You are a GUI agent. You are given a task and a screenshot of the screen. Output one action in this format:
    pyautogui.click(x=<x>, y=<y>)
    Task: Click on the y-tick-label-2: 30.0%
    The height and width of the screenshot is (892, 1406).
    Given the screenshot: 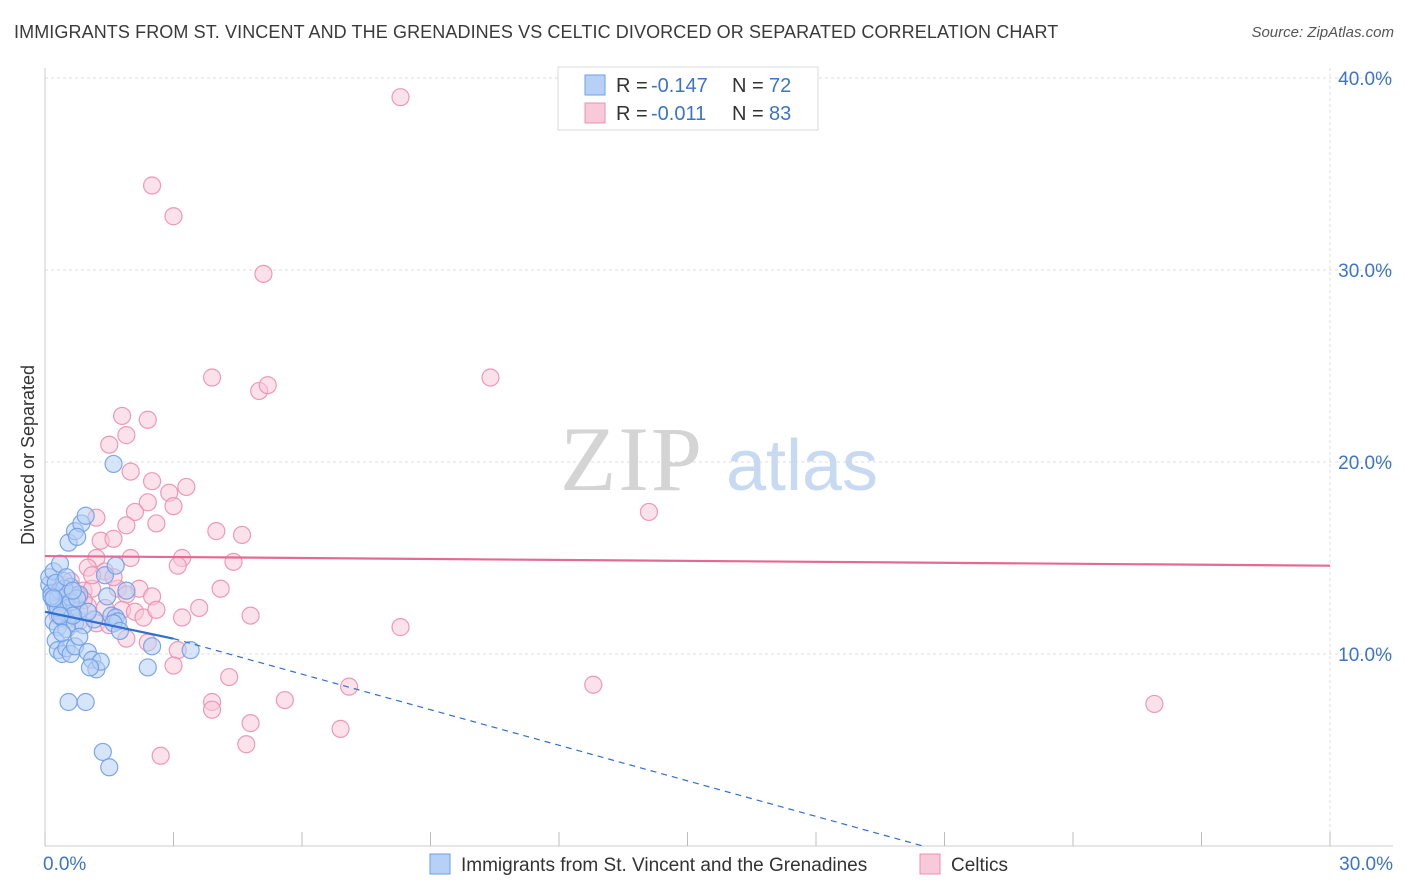 What is the action you would take?
    pyautogui.click(x=1365, y=271)
    